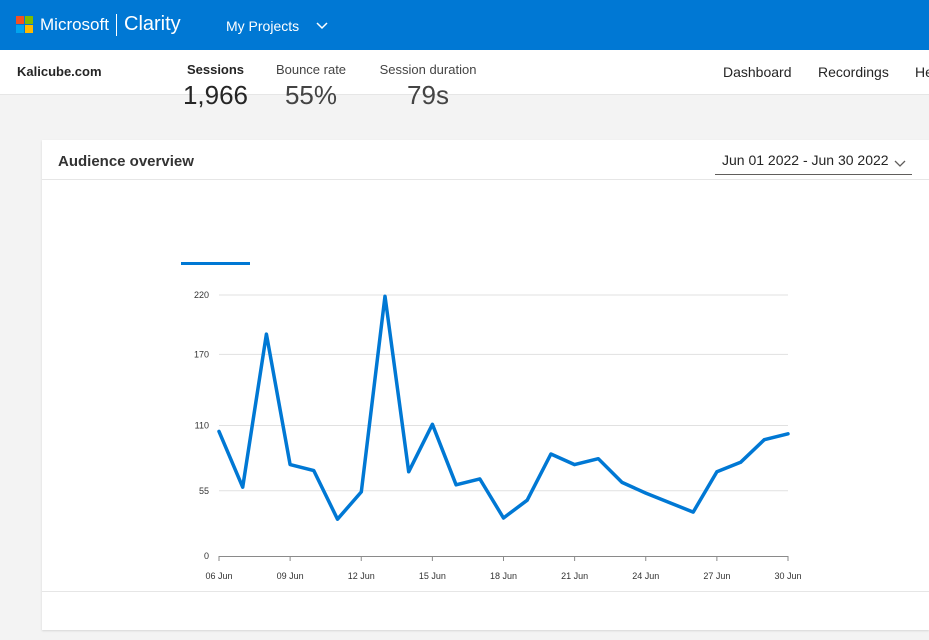  What do you see at coordinates (204, 491) in the screenshot?
I see `y-tick-label: 55` at bounding box center [204, 491].